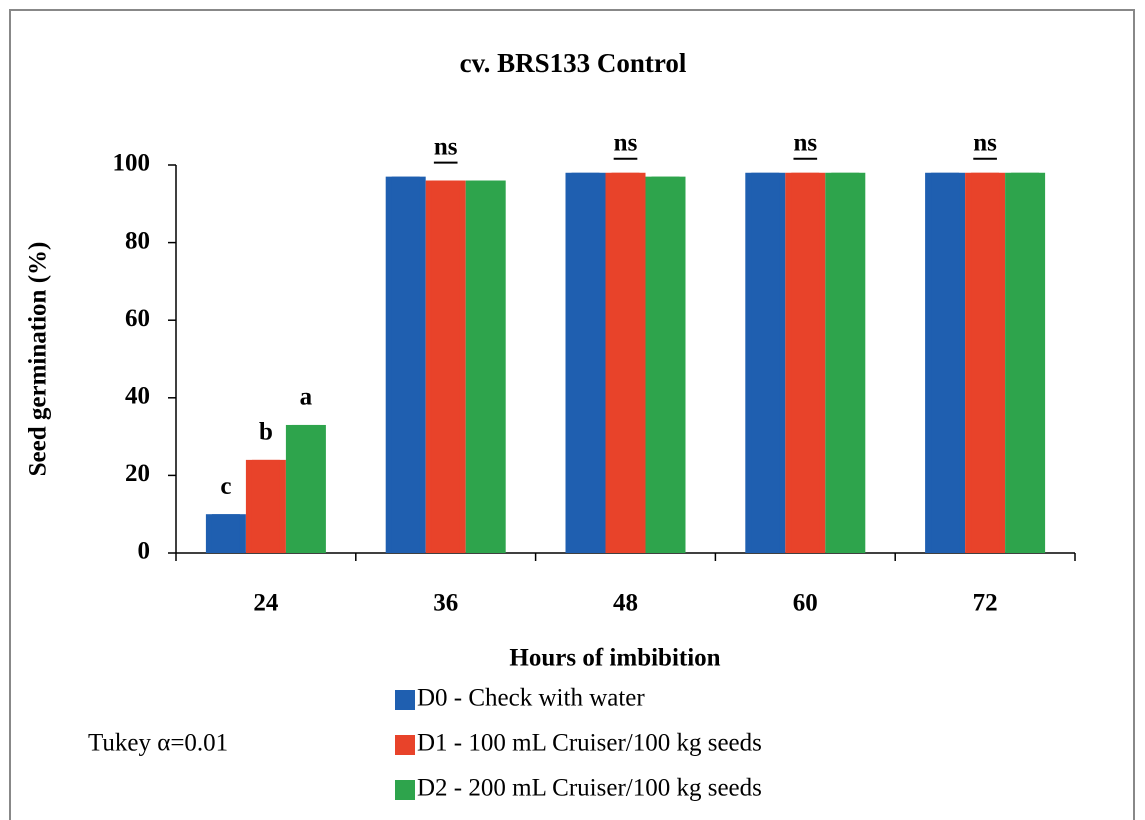  Describe the element at coordinates (137, 396) in the screenshot. I see `y-tick-label: 40` at that location.